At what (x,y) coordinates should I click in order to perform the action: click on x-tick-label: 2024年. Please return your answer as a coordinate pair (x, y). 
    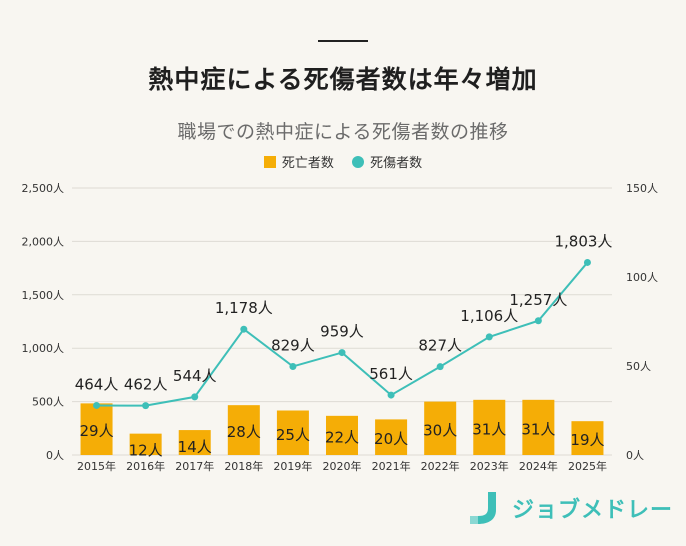
    Looking at the image, I should click on (538, 466).